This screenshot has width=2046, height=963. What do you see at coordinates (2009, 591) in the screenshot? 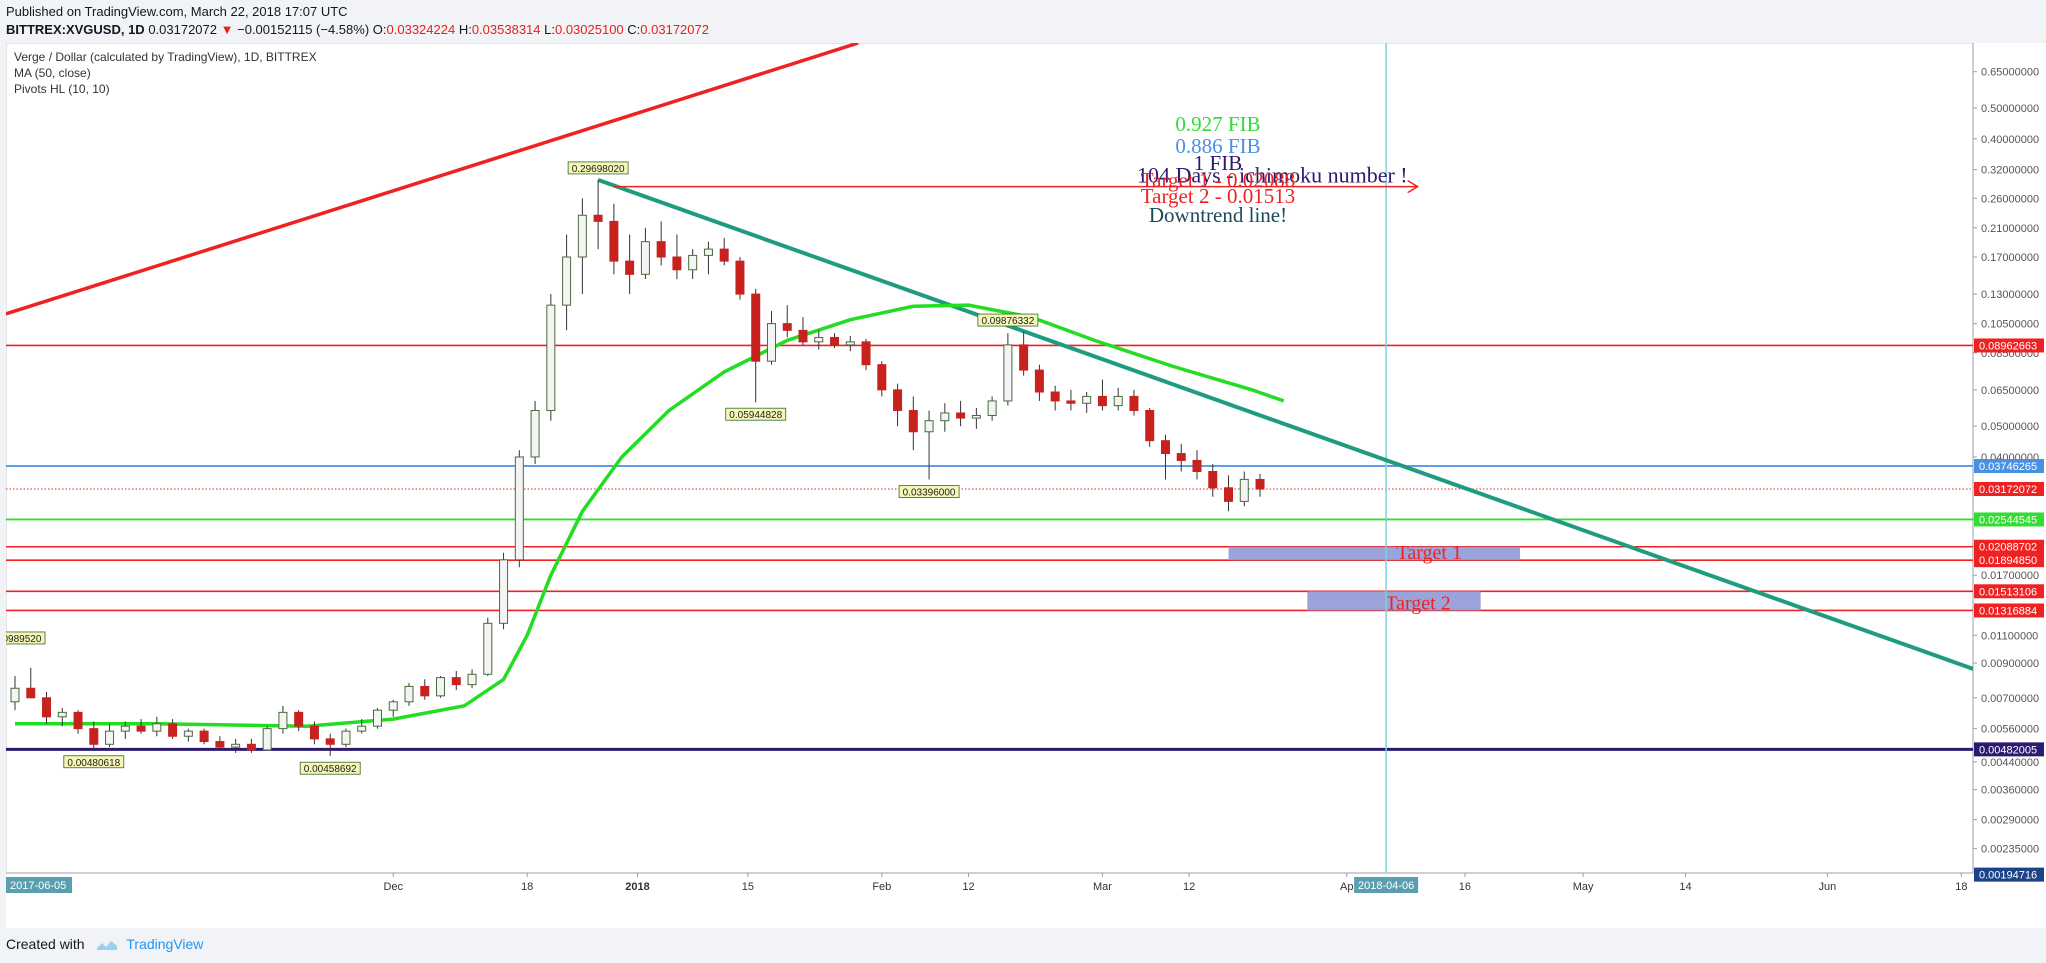
I see `price-level-tag: 0.01513106` at bounding box center [2009, 591].